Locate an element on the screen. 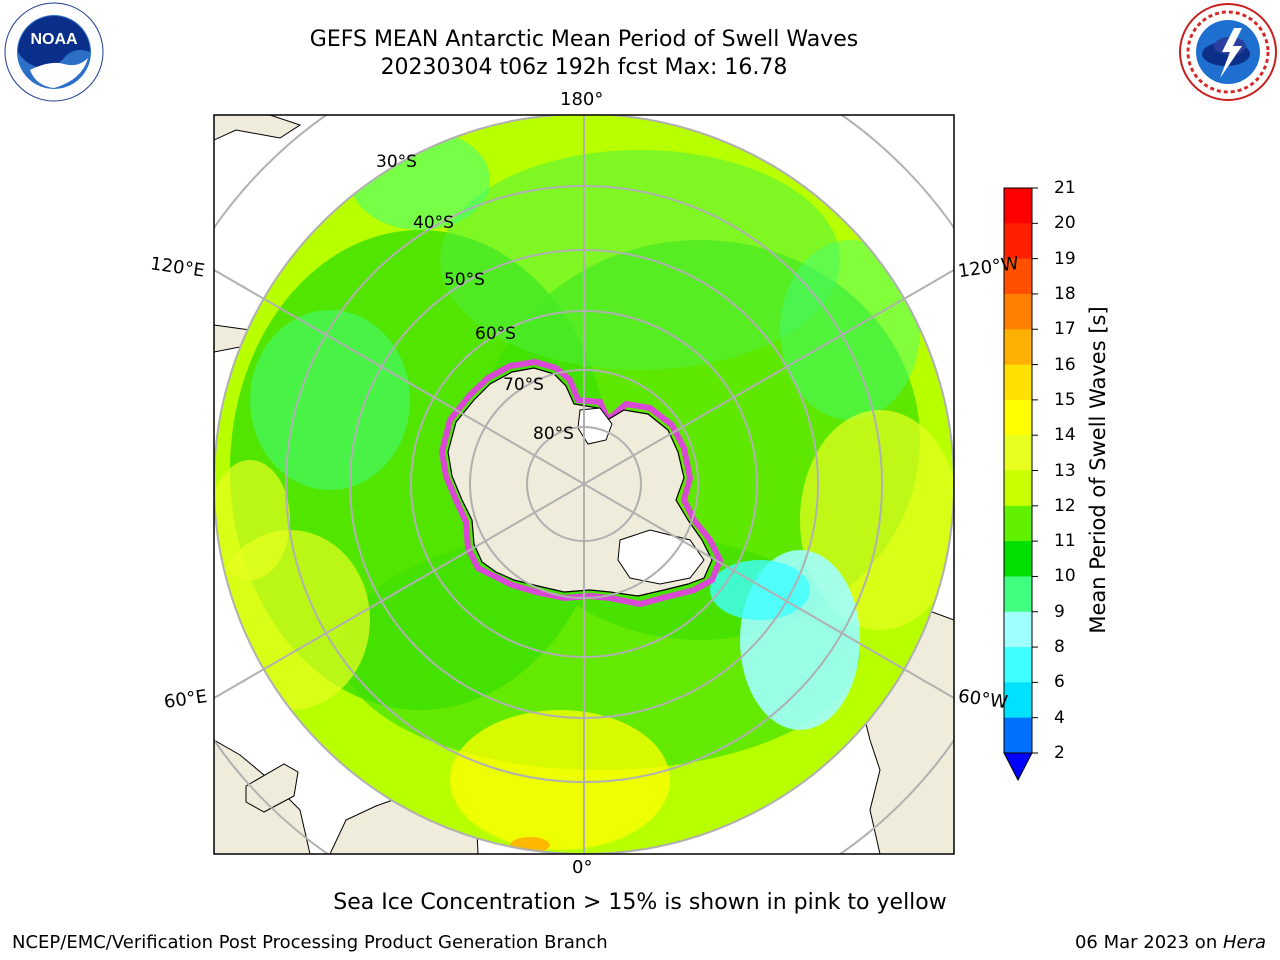 This screenshot has height=960, width=1280. colorbar-tick-label: 14 is located at coordinates (1065, 435).